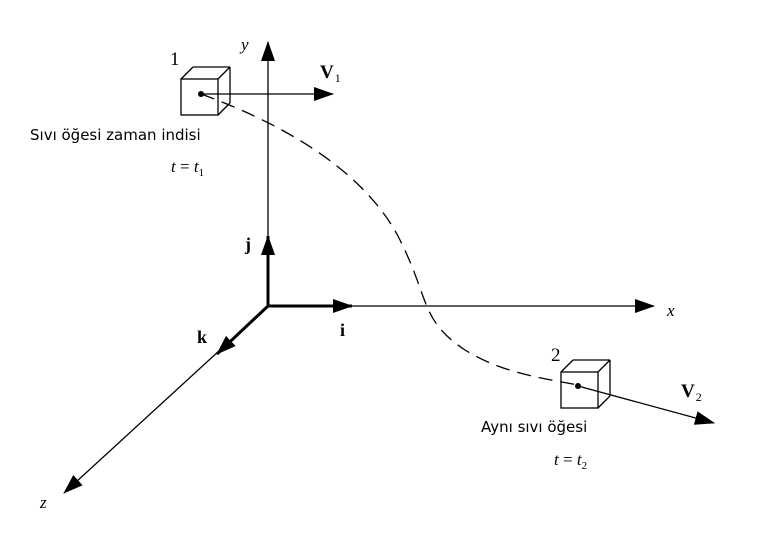  What do you see at coordinates (699, 397) in the screenshot?
I see `velocity-2-subscript: 2` at bounding box center [699, 397].